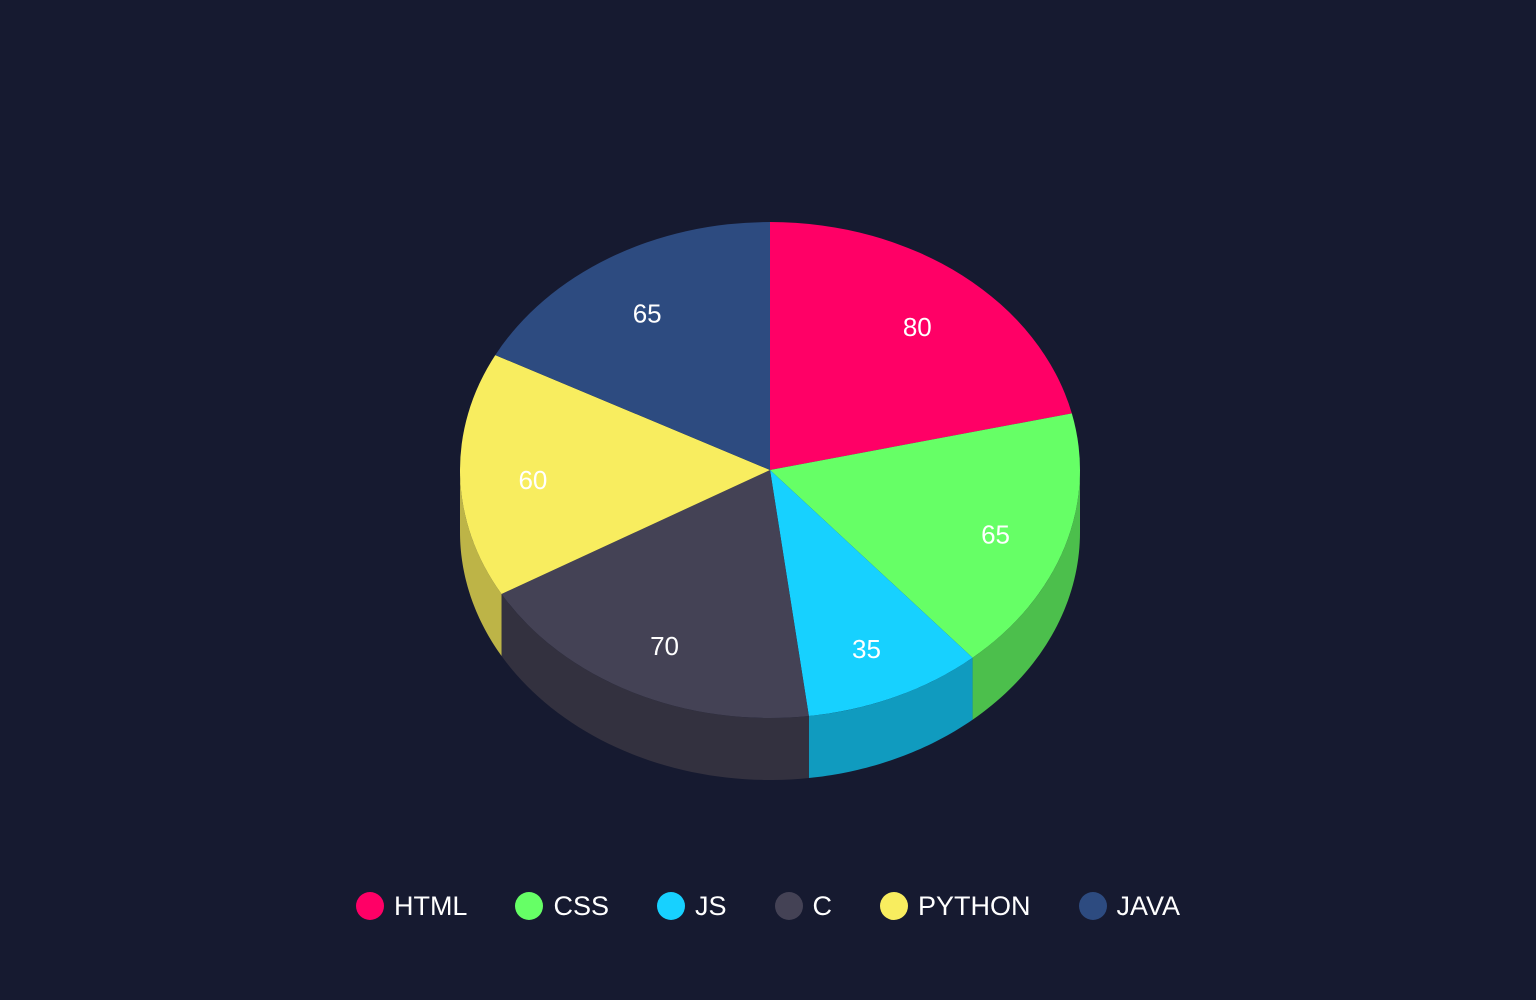  What do you see at coordinates (369, 906) in the screenshot?
I see `legend-dot-html` at bounding box center [369, 906].